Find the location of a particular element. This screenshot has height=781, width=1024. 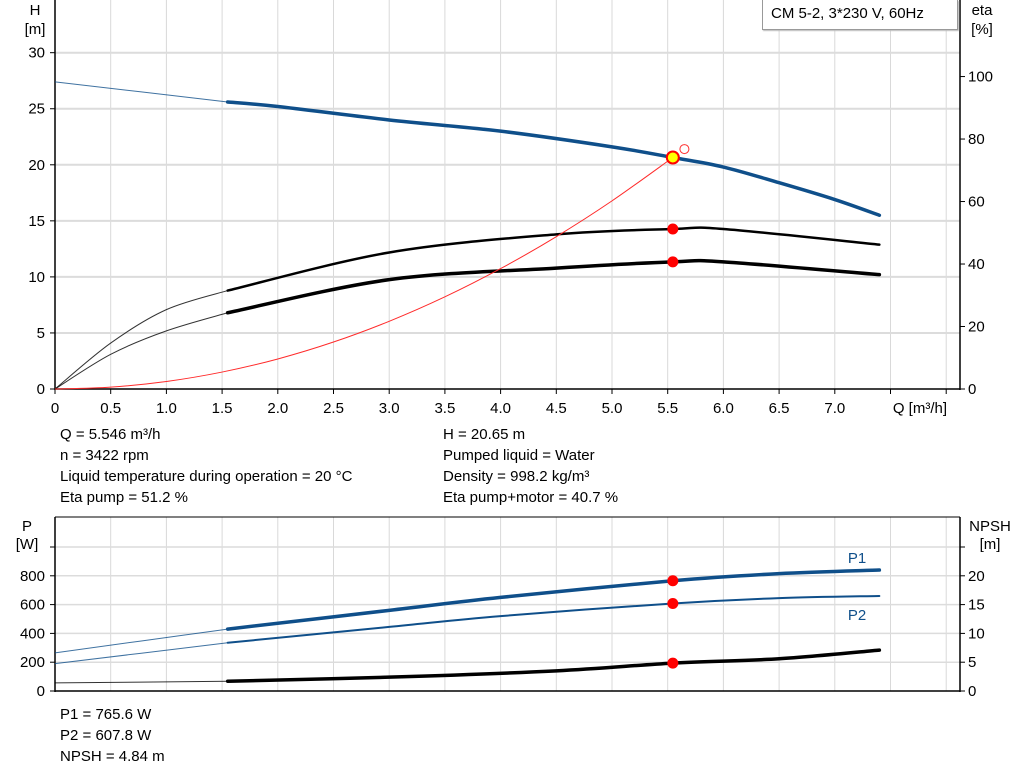

head-chart-left-axis-title: H is located at coordinates (35, 10).